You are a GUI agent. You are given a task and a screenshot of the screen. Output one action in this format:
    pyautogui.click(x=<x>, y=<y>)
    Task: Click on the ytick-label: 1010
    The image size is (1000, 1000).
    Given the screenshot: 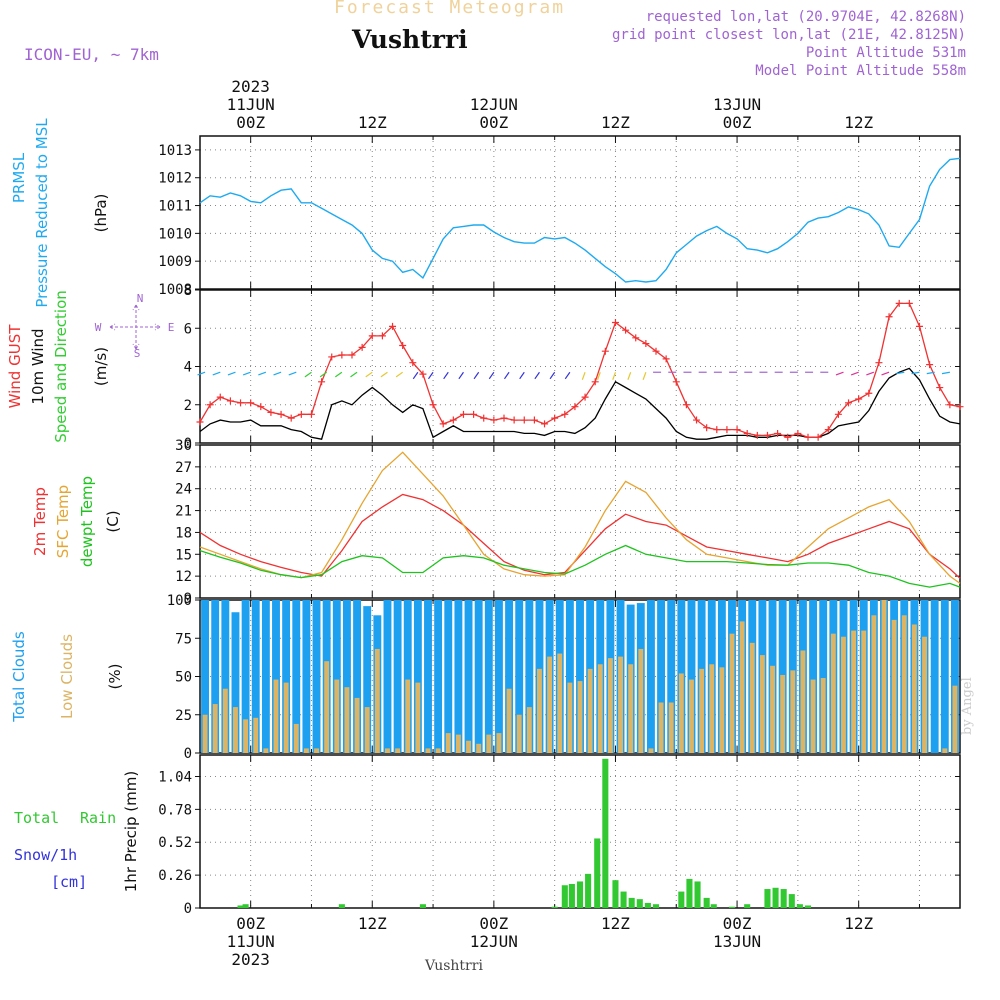 What is the action you would take?
    pyautogui.click(x=175, y=234)
    